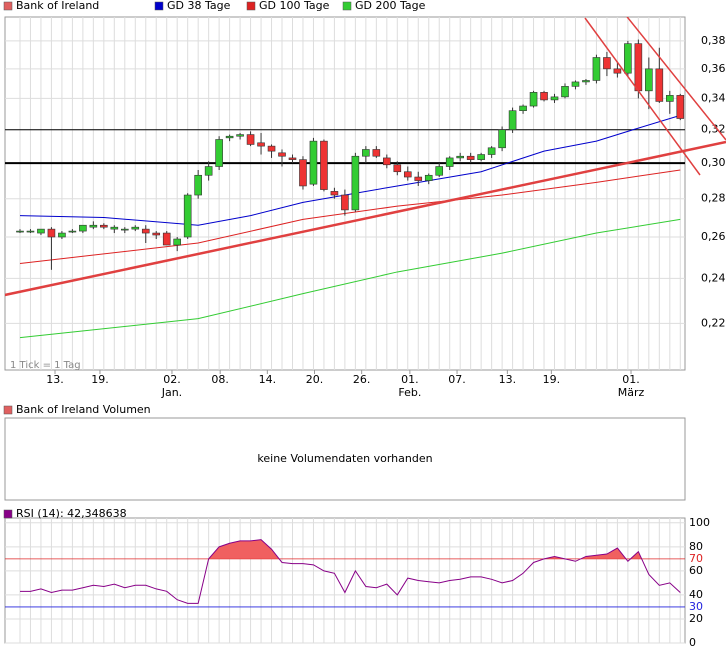 The height and width of the screenshot is (652, 726). What do you see at coordinates (350, 217) in the screenshot?
I see `moving-average` at bounding box center [350, 217].